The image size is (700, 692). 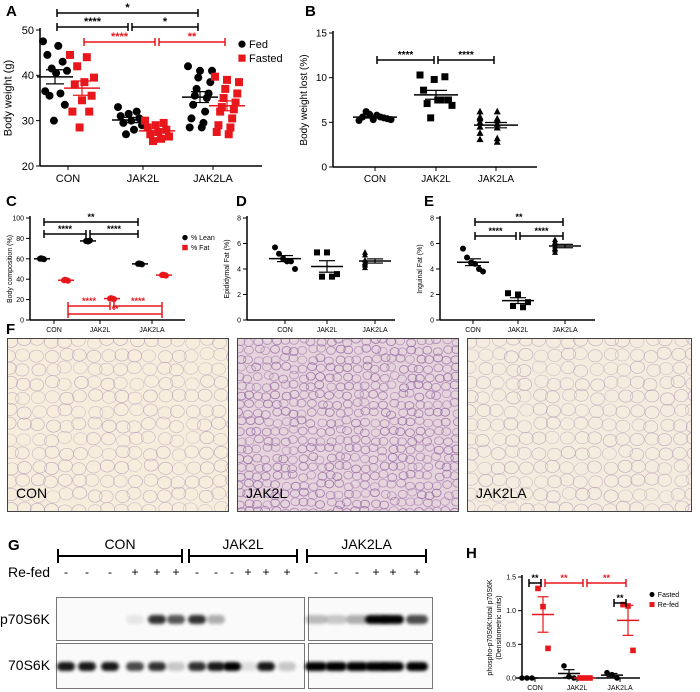 What do you see at coordinates (267, 493) in the screenshot?
I see `histology-label-jak2l: JAK2L` at bounding box center [267, 493].